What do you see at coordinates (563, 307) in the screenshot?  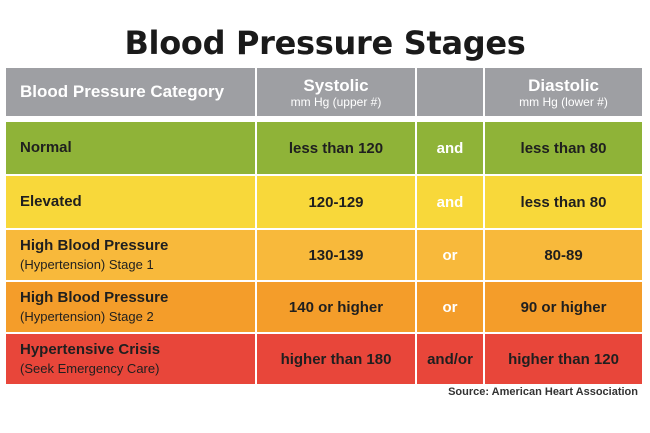 I see `diastolic-value: 90 or higher` at bounding box center [563, 307].